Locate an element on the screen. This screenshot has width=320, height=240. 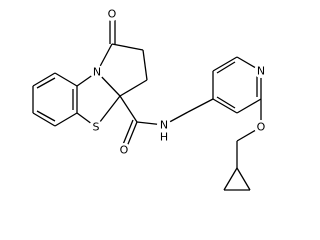
atom-label: S is located at coordinates (96, 127).